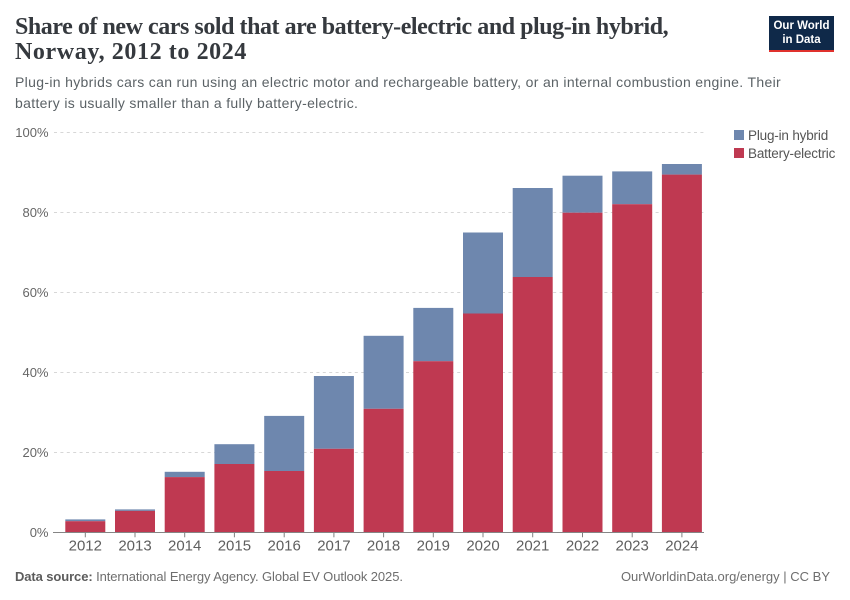 The height and width of the screenshot is (600, 850). What do you see at coordinates (788, 135) in the screenshot?
I see `svg-text: Plug-in hybrid` at bounding box center [788, 135].